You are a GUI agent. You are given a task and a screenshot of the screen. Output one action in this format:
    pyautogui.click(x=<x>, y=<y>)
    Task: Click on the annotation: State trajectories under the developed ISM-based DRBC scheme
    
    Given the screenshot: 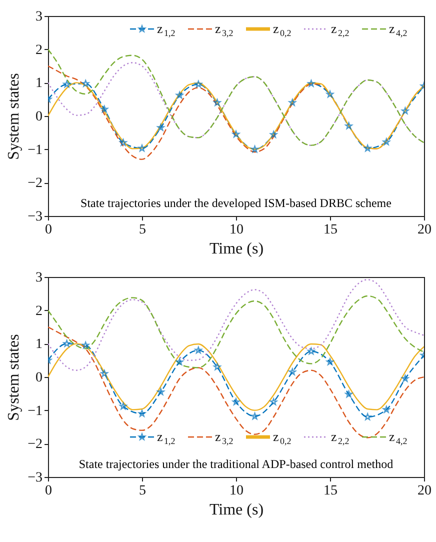 What is the action you would take?
    pyautogui.click(x=236, y=203)
    